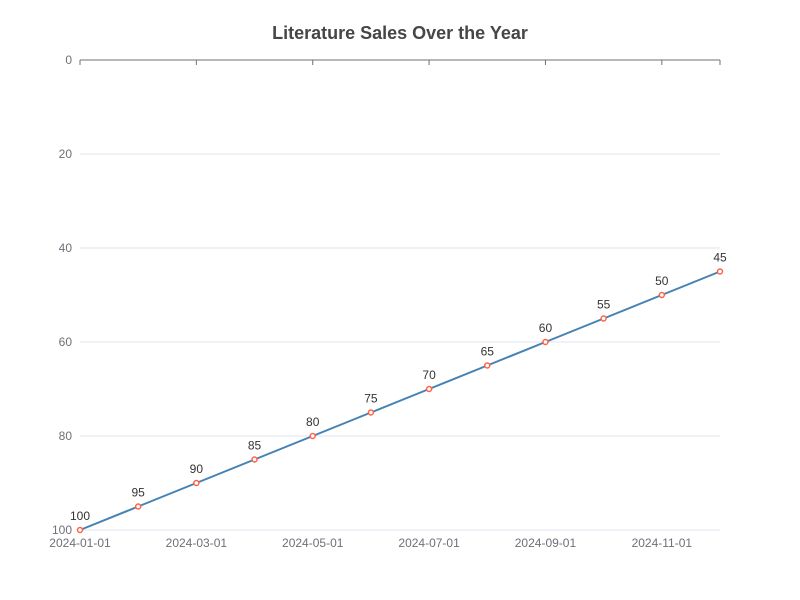 This screenshot has width=800, height=600. What do you see at coordinates (604, 305) in the screenshot?
I see `data-label: 55` at bounding box center [604, 305].